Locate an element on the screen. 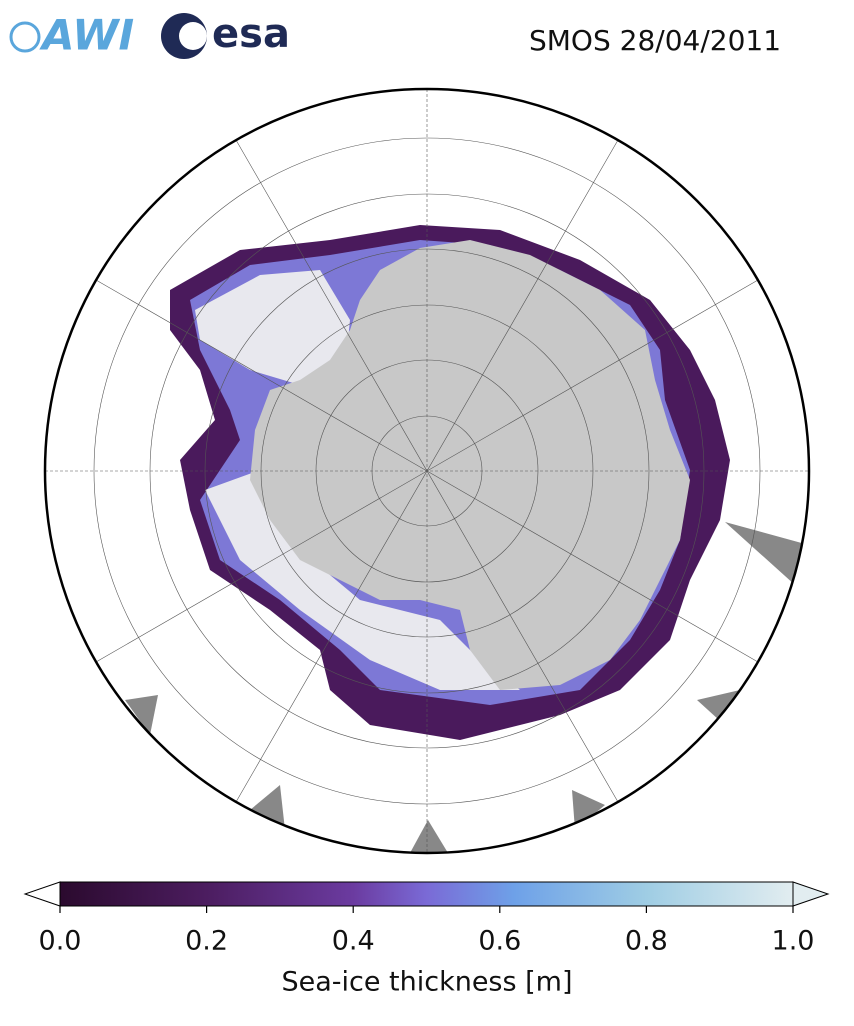 This screenshot has height=1026, width=854. logo-text: AWI is located at coordinates (86, 35).